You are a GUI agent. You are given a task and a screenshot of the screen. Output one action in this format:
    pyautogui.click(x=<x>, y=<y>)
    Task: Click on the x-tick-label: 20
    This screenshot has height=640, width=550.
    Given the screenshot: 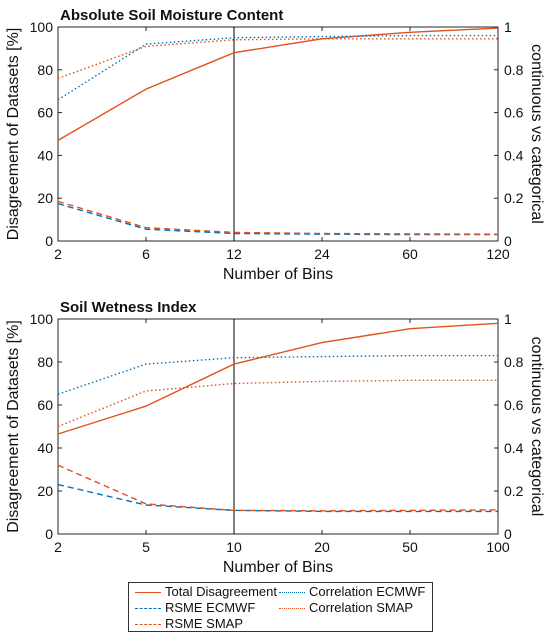 What is the action you would take?
    pyautogui.click(x=322, y=547)
    